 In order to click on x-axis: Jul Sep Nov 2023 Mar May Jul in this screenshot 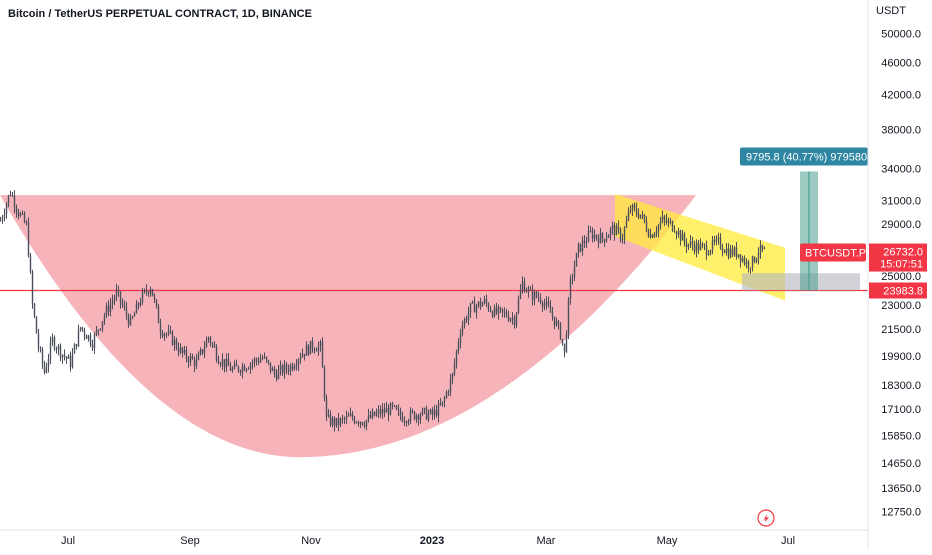, I will do `click(428, 541)`.